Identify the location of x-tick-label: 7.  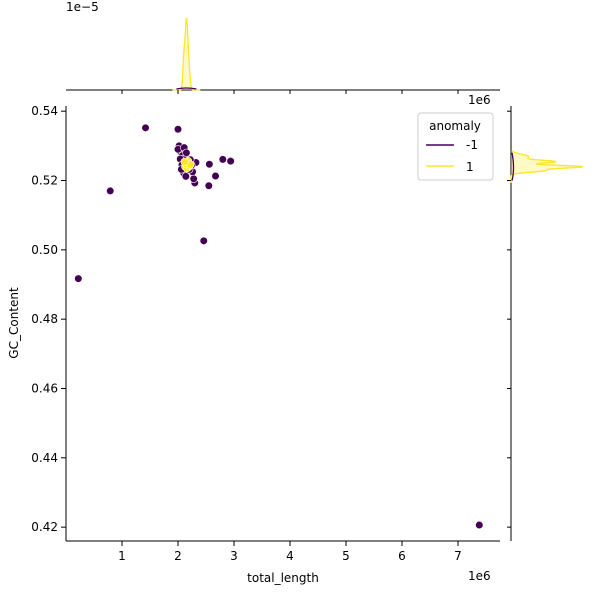
(458, 556).